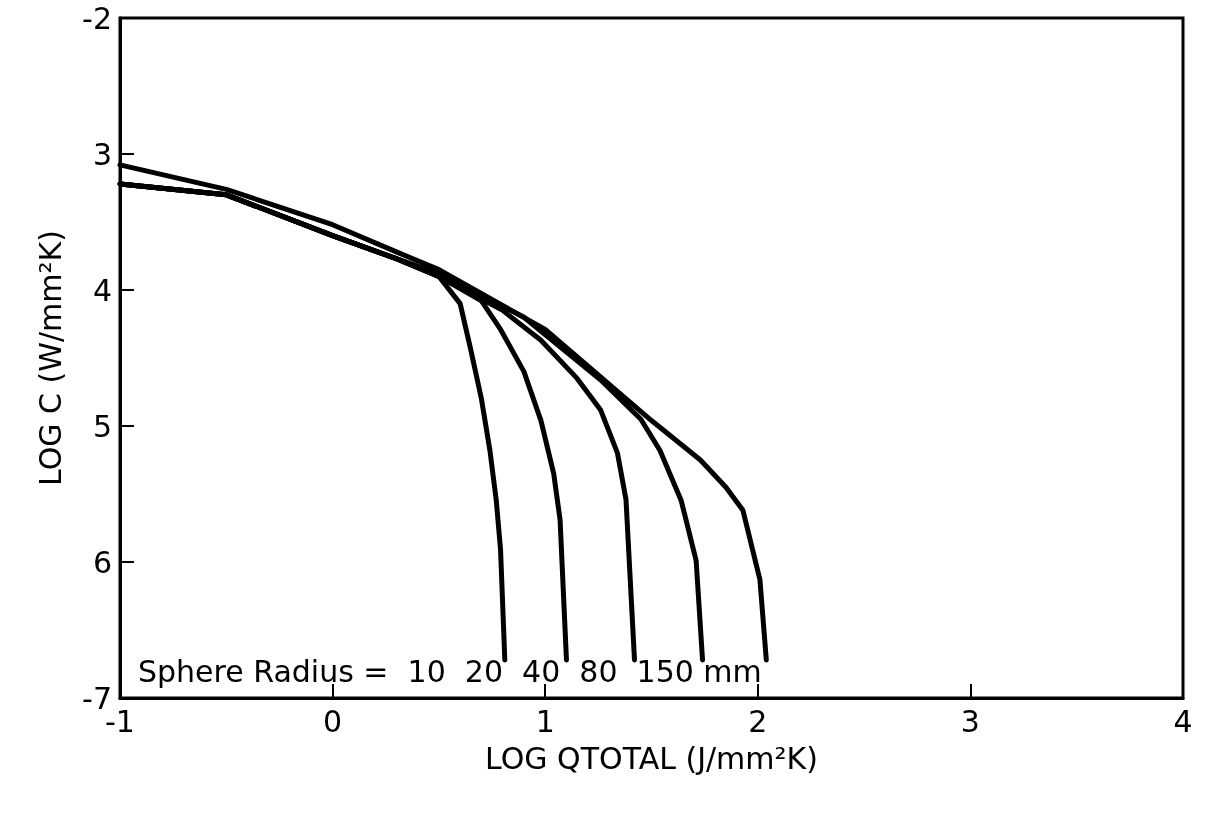 This screenshot has width=1212, height=819. What do you see at coordinates (758, 721) in the screenshot?
I see `x-tick-label: 2` at bounding box center [758, 721].